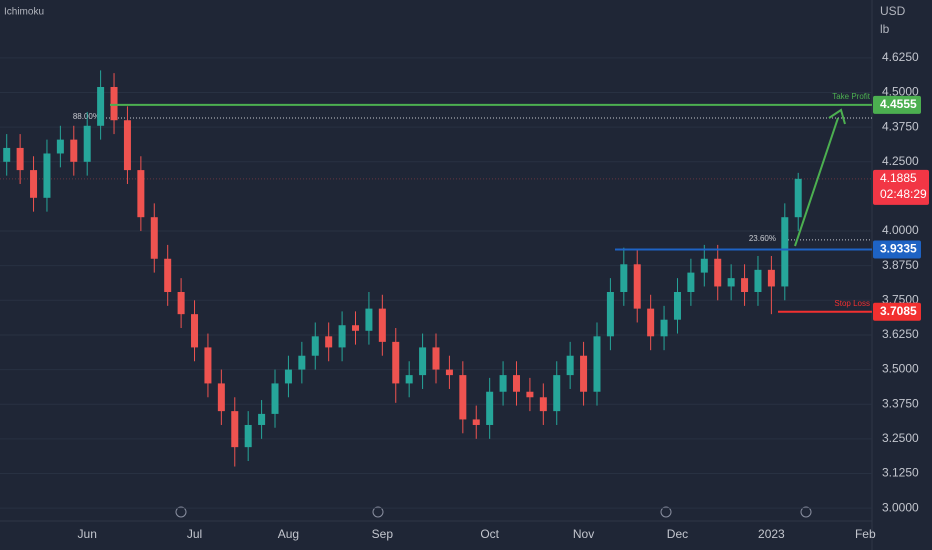 Image resolution: width=932 pixels, height=550 pixels. Describe the element at coordinates (87, 534) in the screenshot. I see `x-tick-label: Jun` at that location.